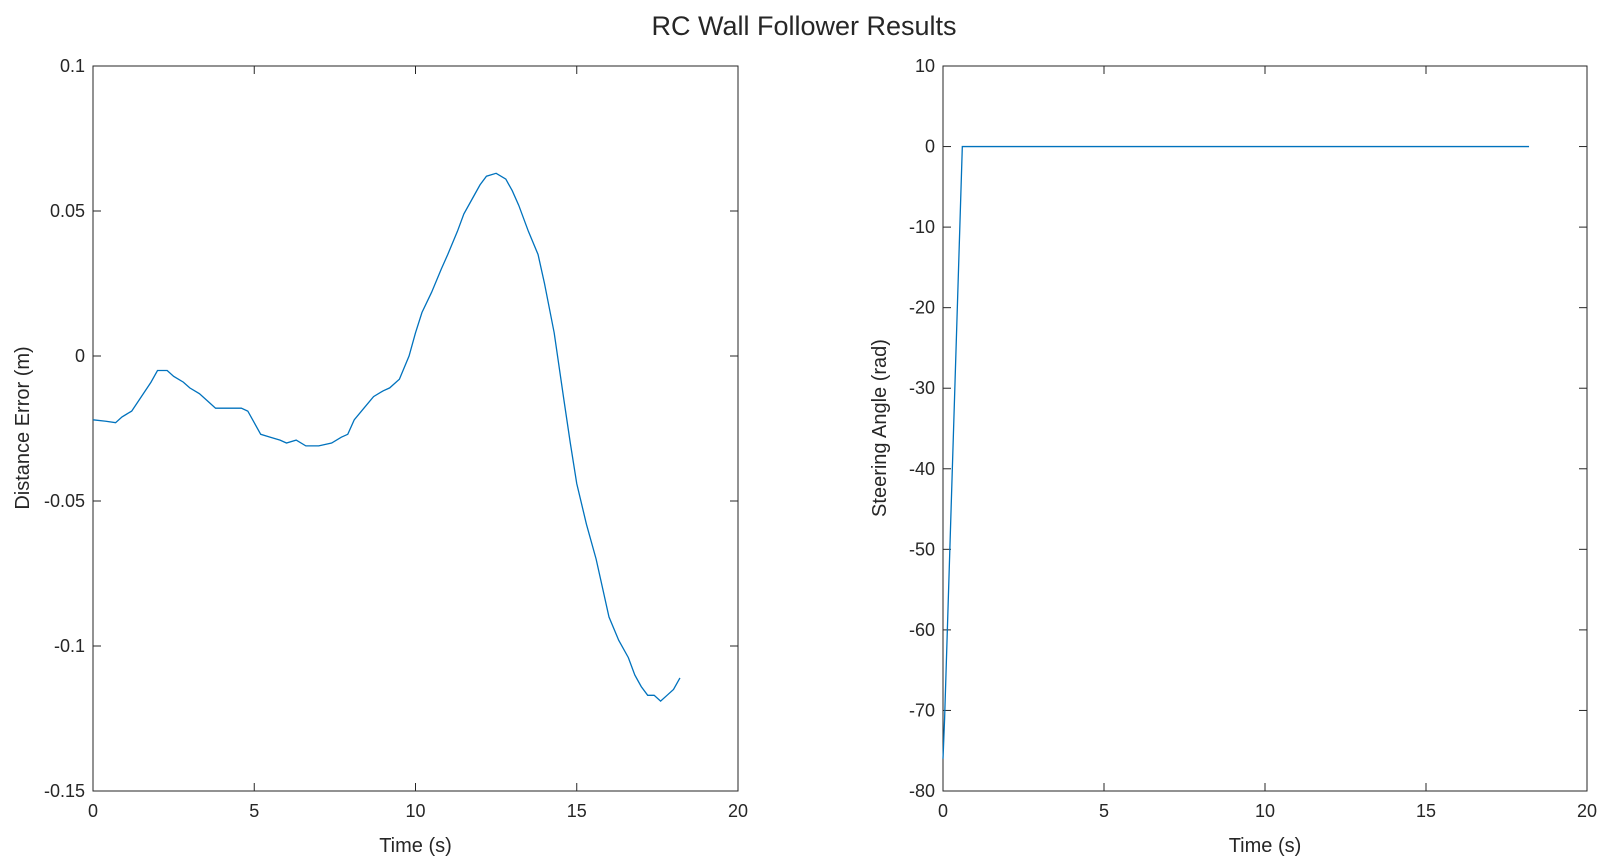  What do you see at coordinates (1104, 811) in the screenshot?
I see `right-plot-xtick-label: 5` at bounding box center [1104, 811].